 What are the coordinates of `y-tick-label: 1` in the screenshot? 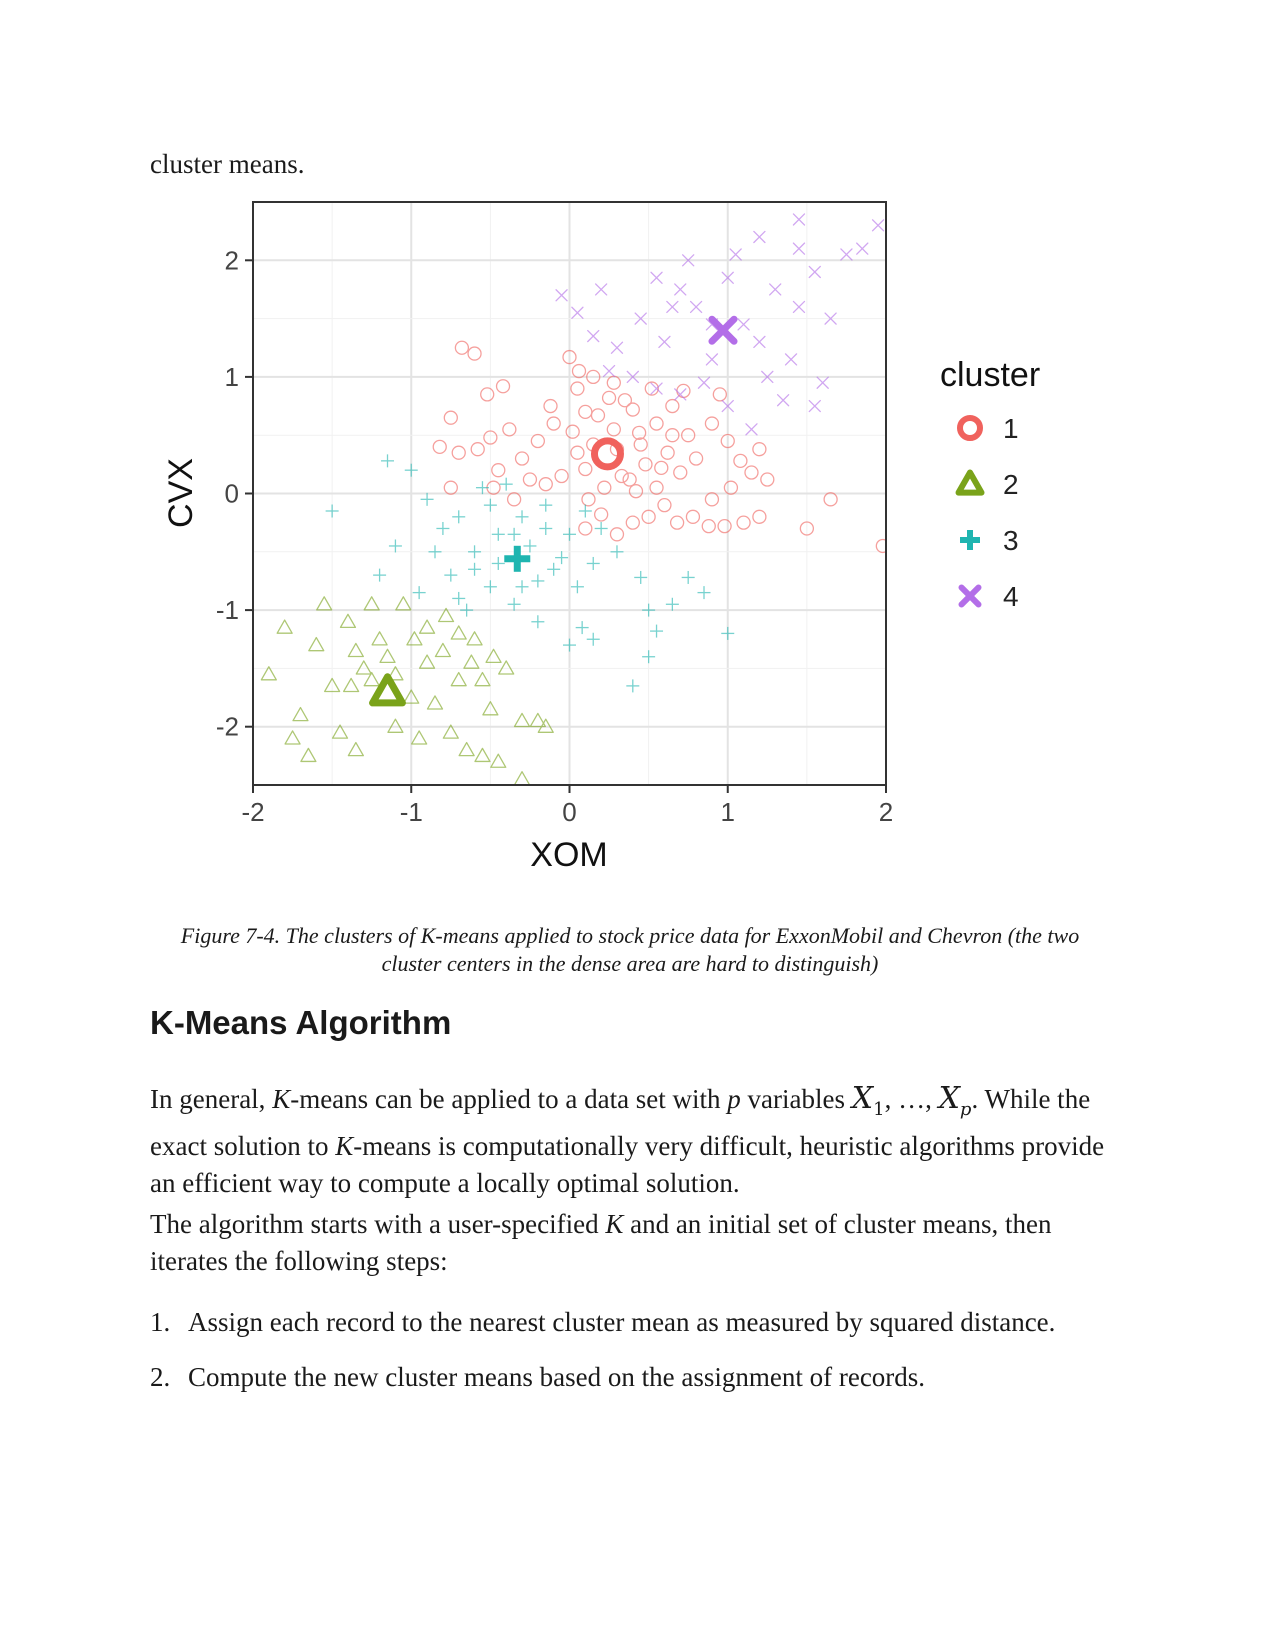 It's located at (232, 377).